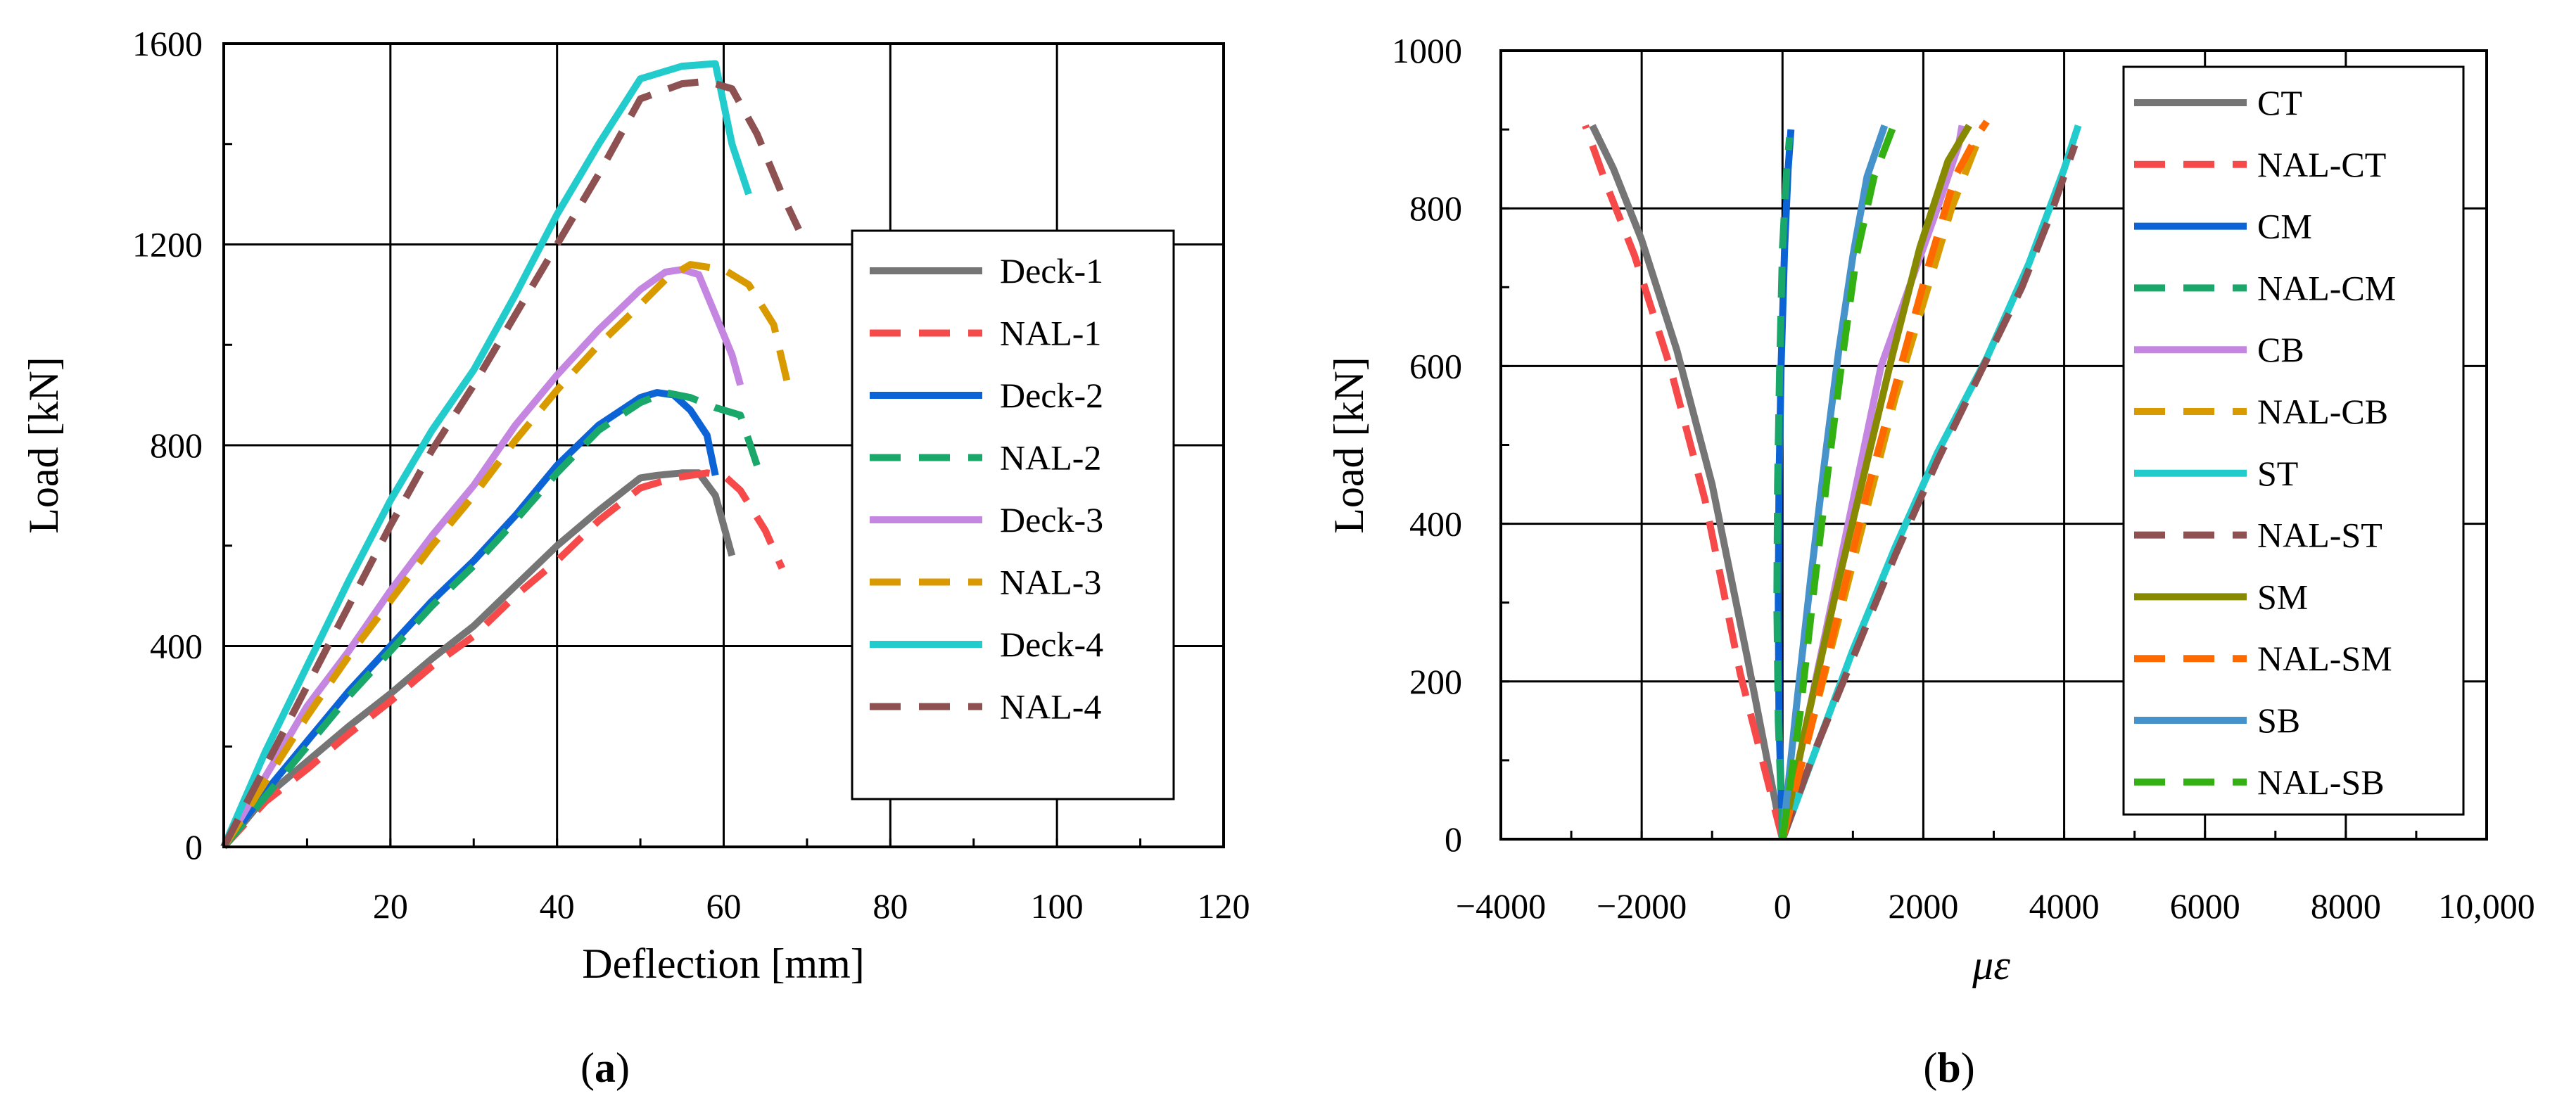 The height and width of the screenshot is (1117, 2576). What do you see at coordinates (2322, 411) in the screenshot?
I see `legend-entry: NAL-CB` at bounding box center [2322, 411].